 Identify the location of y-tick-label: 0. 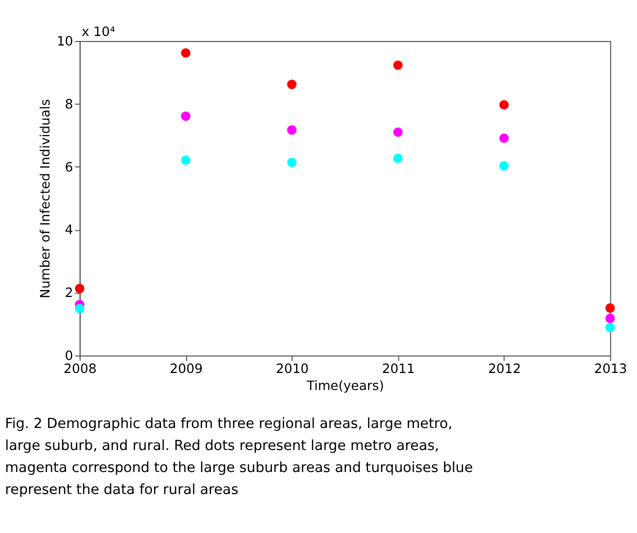
(69, 356).